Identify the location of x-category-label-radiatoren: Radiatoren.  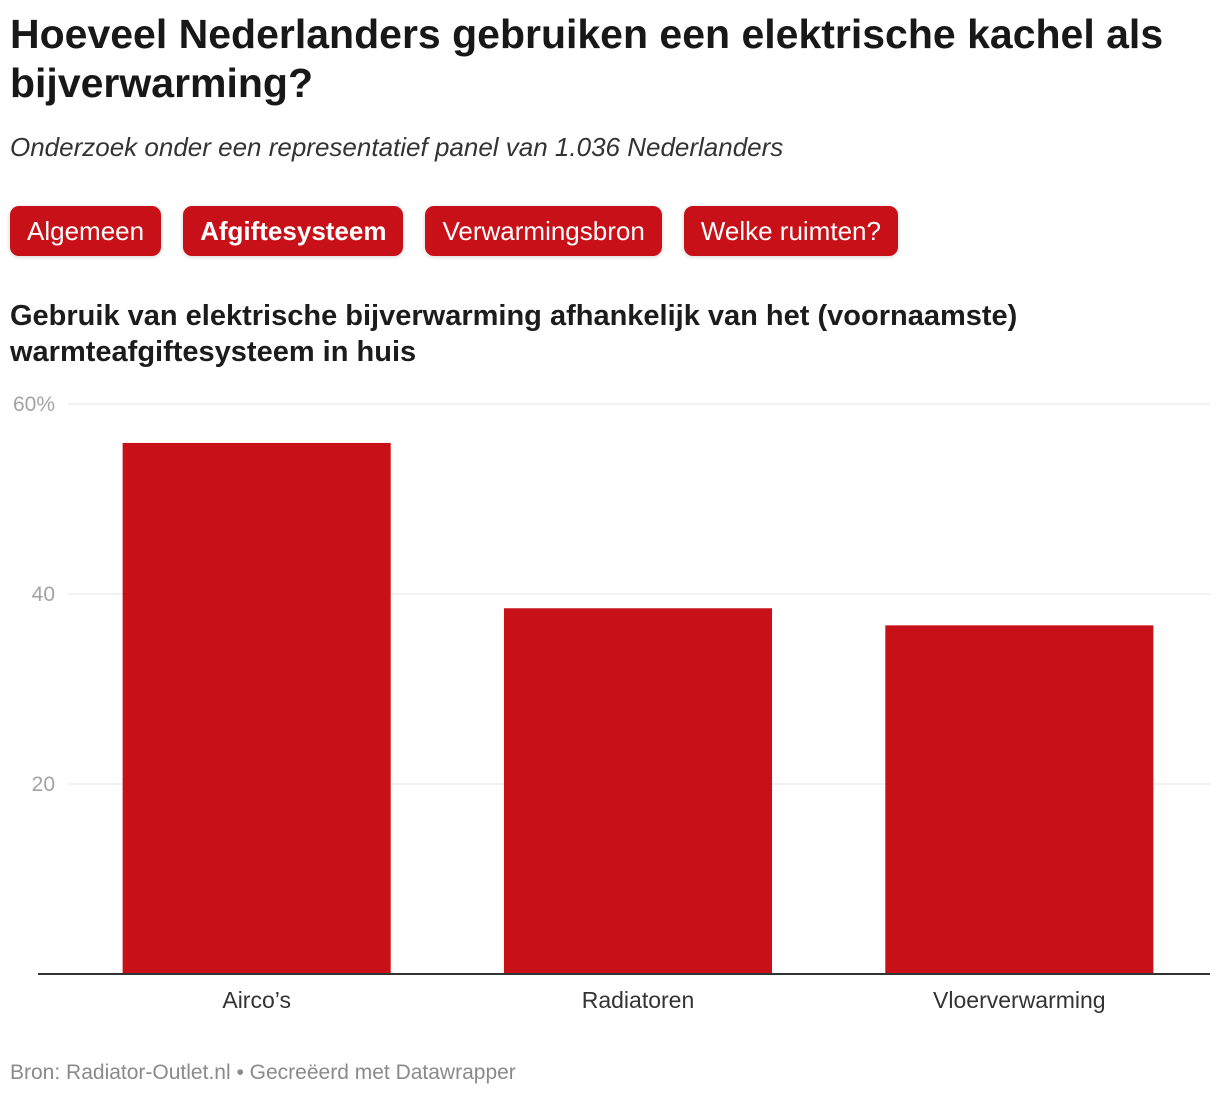
(638, 1000).